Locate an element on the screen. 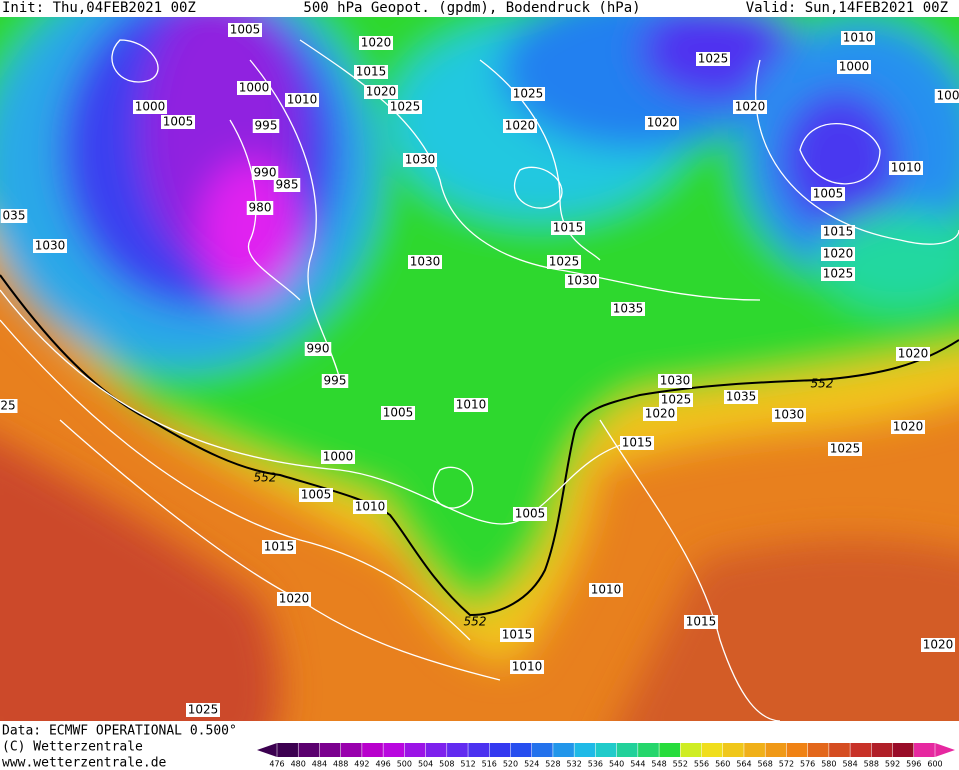 The width and height of the screenshot is (959, 770). colorbar-tick-label: 512 is located at coordinates (467, 764).